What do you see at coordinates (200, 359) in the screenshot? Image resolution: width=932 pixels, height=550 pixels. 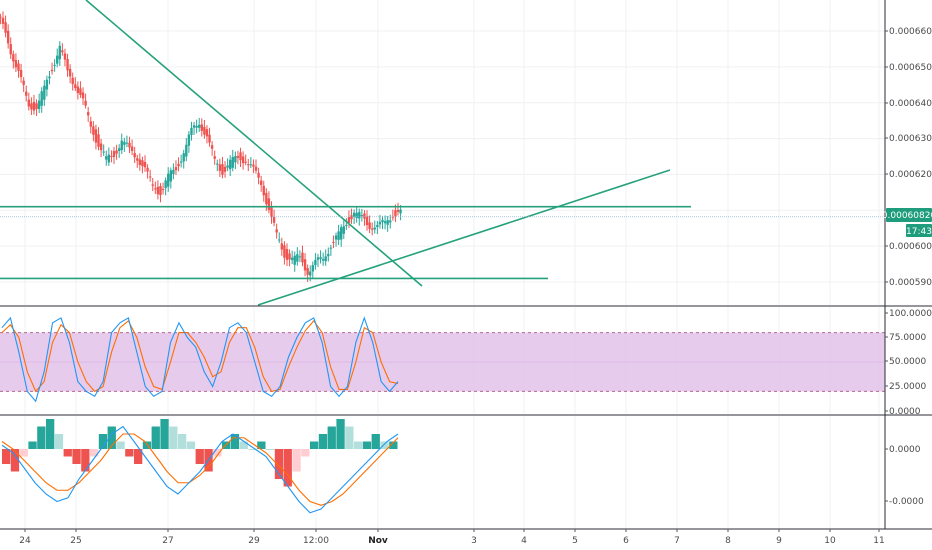 I see `stoch-k-line` at bounding box center [200, 359].